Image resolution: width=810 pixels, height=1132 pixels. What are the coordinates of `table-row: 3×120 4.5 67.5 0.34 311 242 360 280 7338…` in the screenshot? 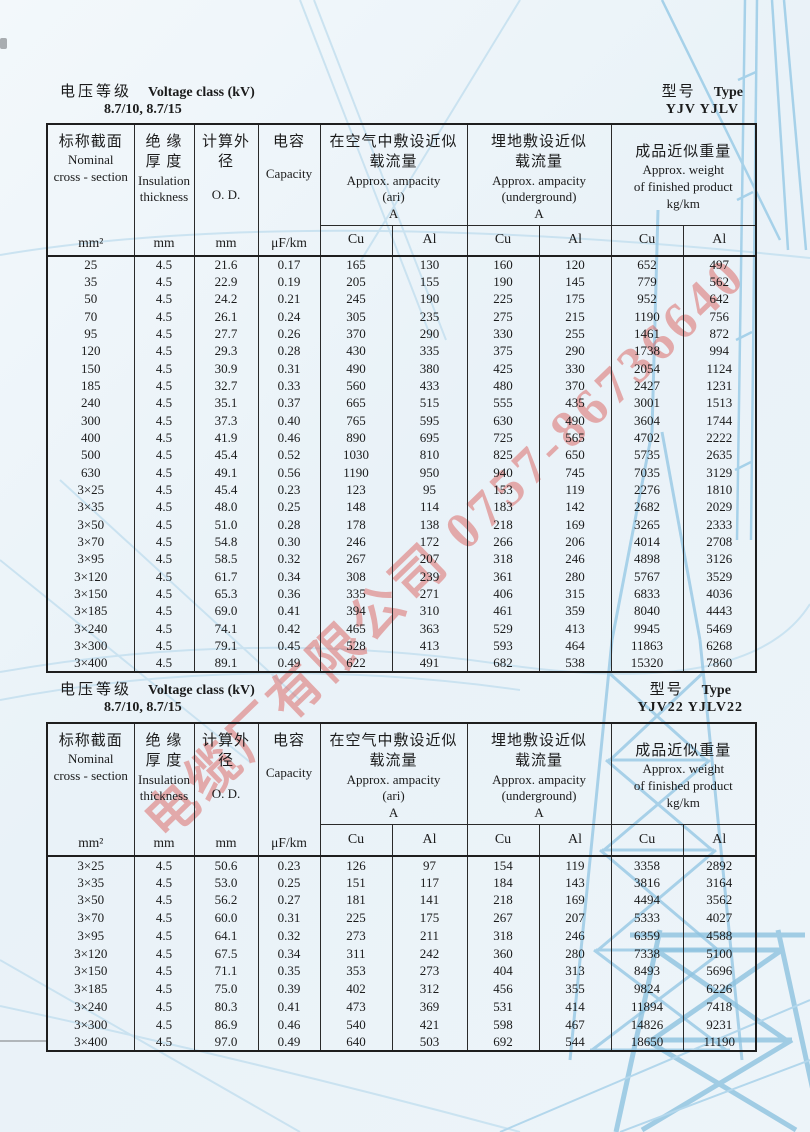 It's located at (401, 953).